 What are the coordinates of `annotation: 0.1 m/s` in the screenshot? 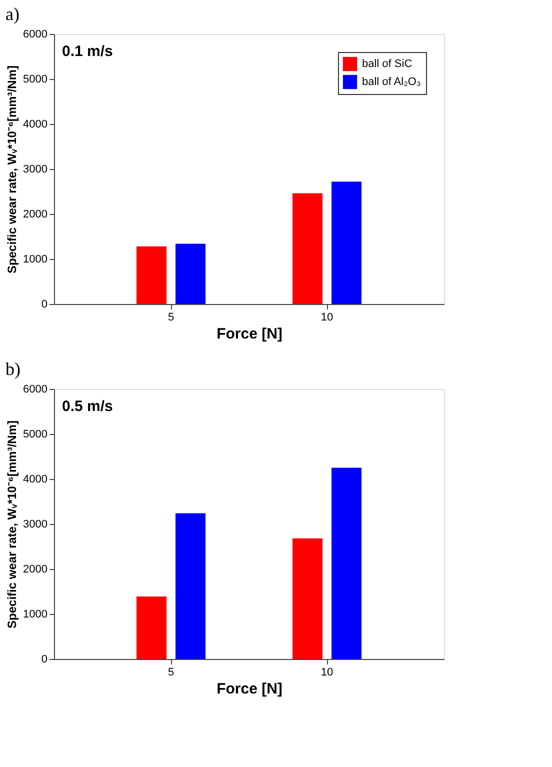 It's located at (87, 51).